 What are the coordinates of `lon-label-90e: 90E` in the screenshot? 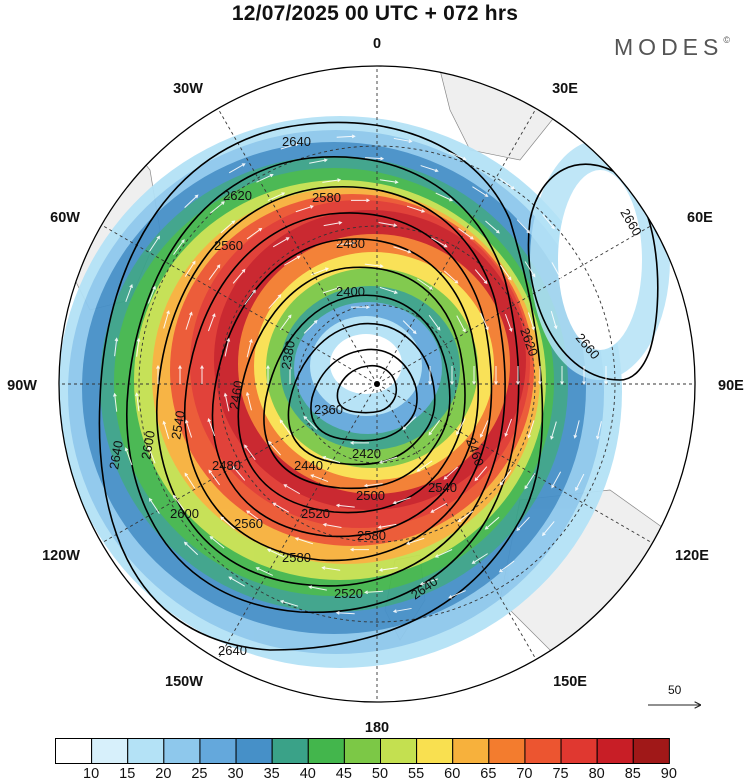 It's located at (731, 386).